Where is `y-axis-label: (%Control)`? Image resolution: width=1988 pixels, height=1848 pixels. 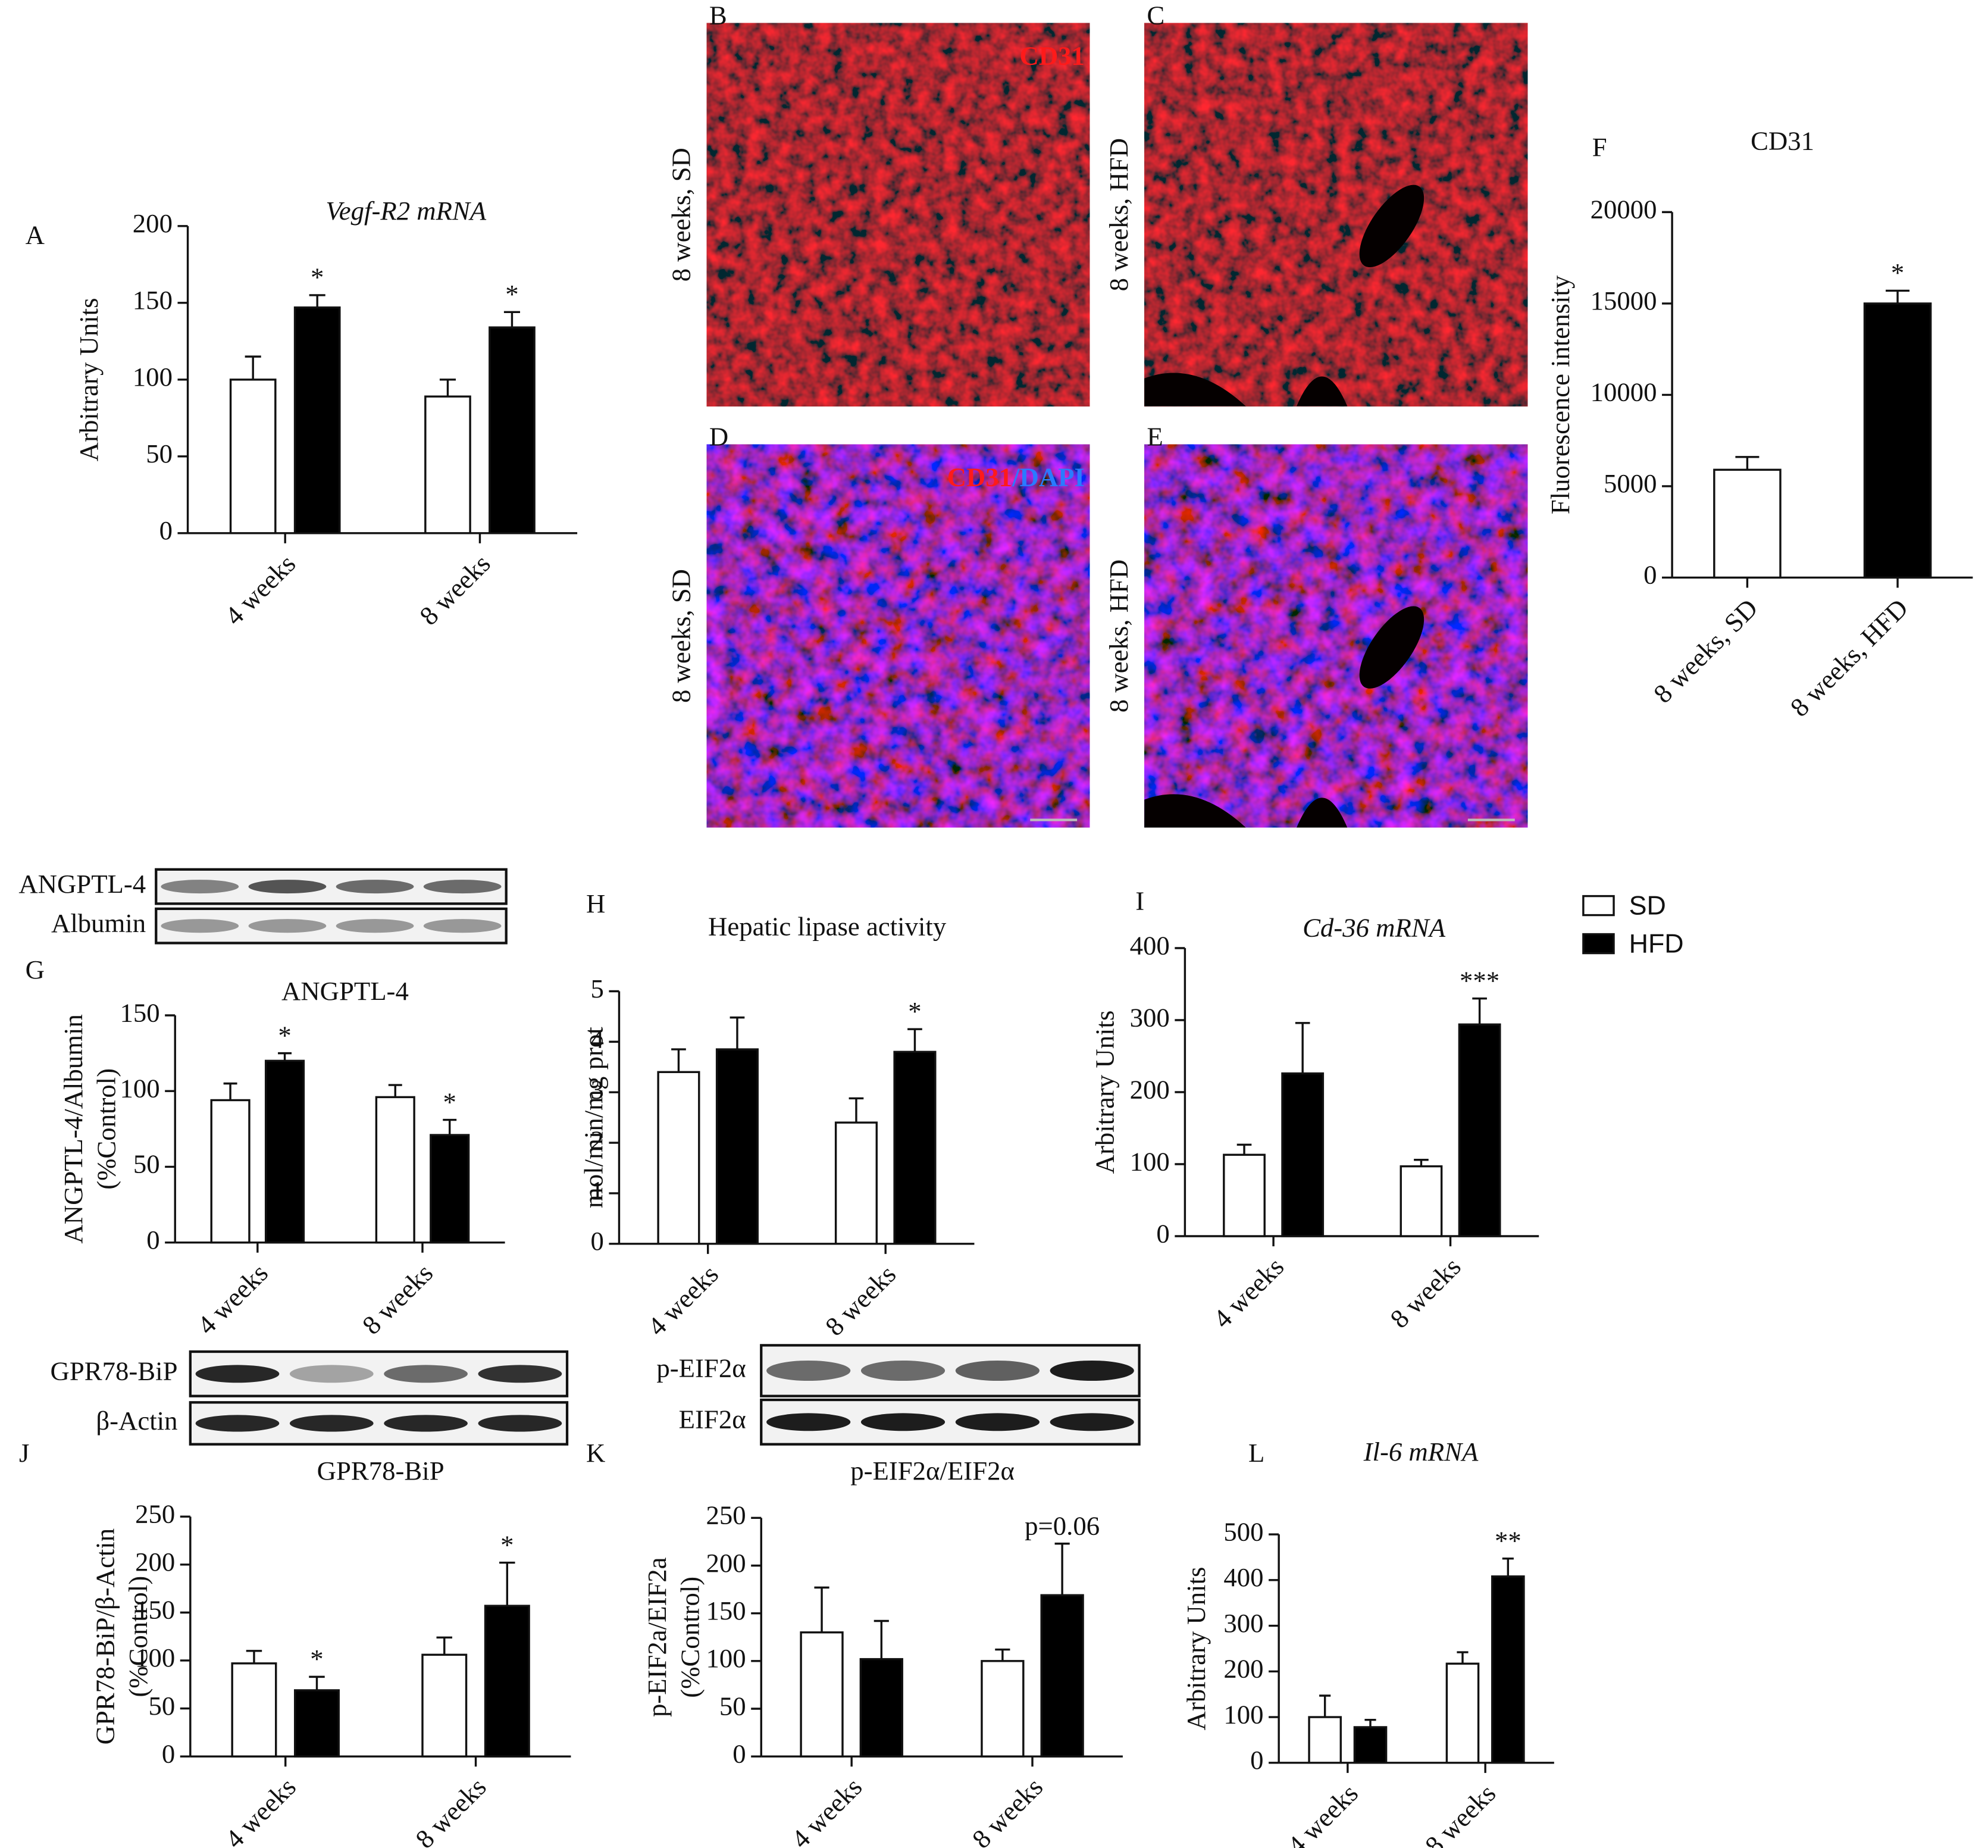
y-axis-label: (%Control) is located at coordinates (690, 1637).